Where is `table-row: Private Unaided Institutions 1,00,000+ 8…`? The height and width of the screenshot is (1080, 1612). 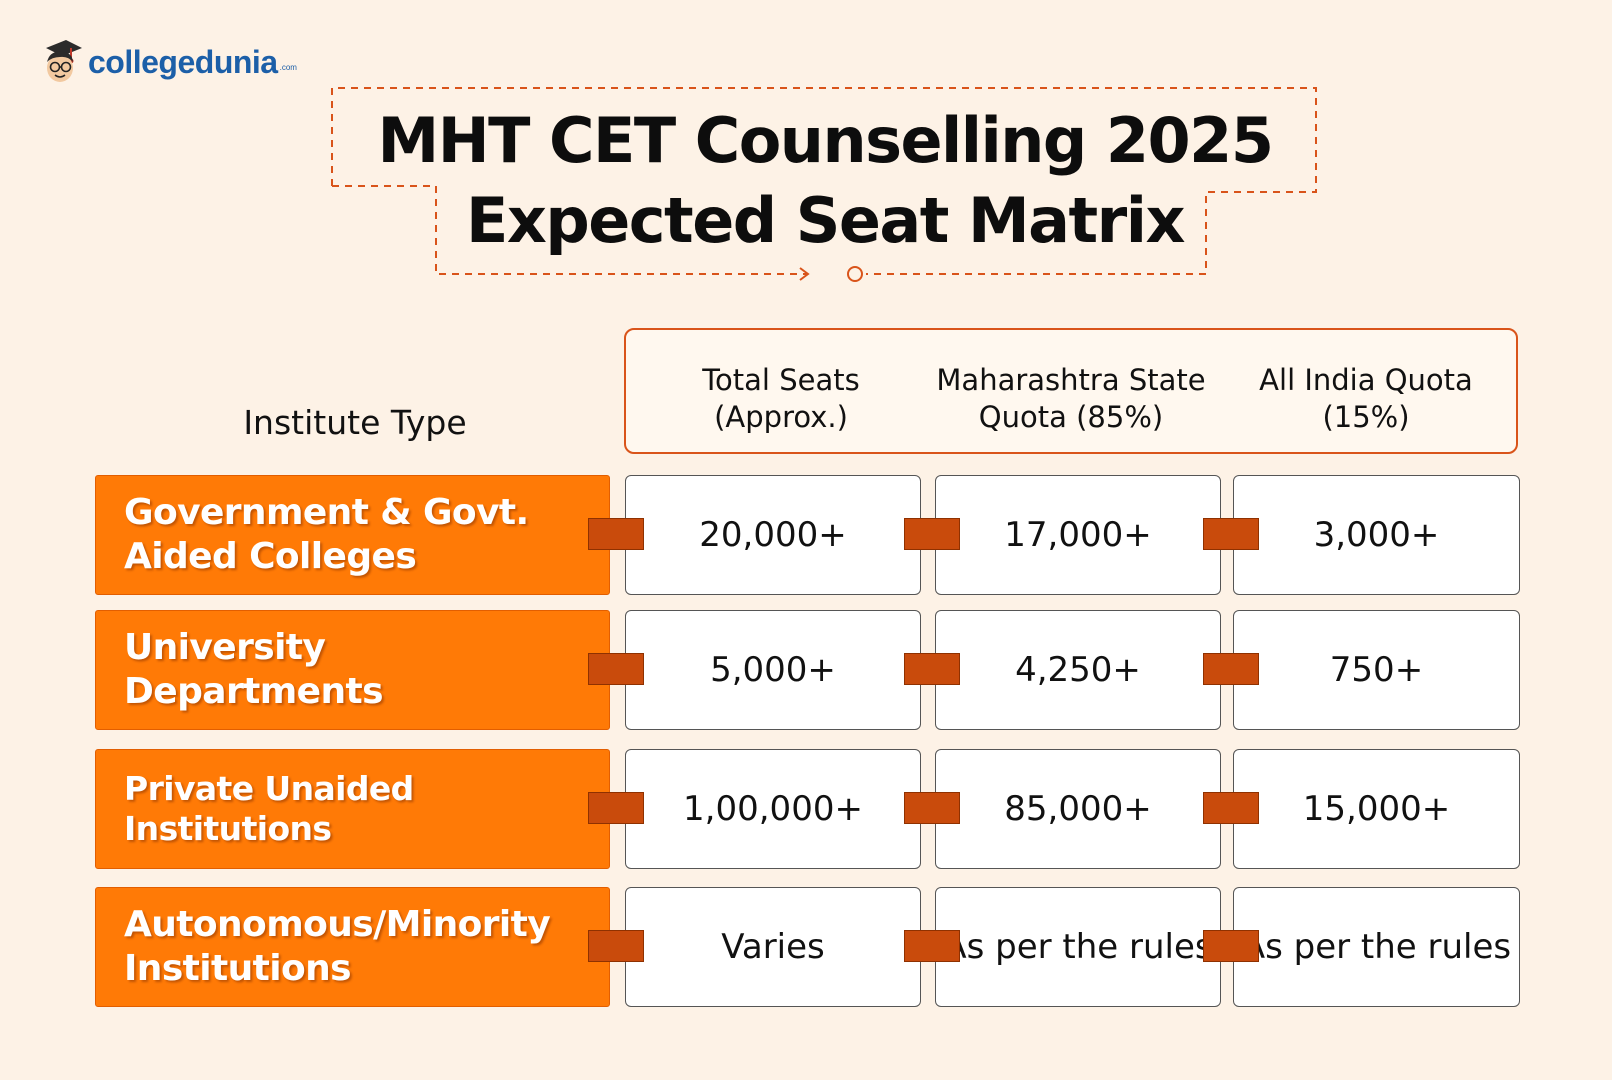 table-row: Private Unaided Institutions 1,00,000+ 8… is located at coordinates (807, 809).